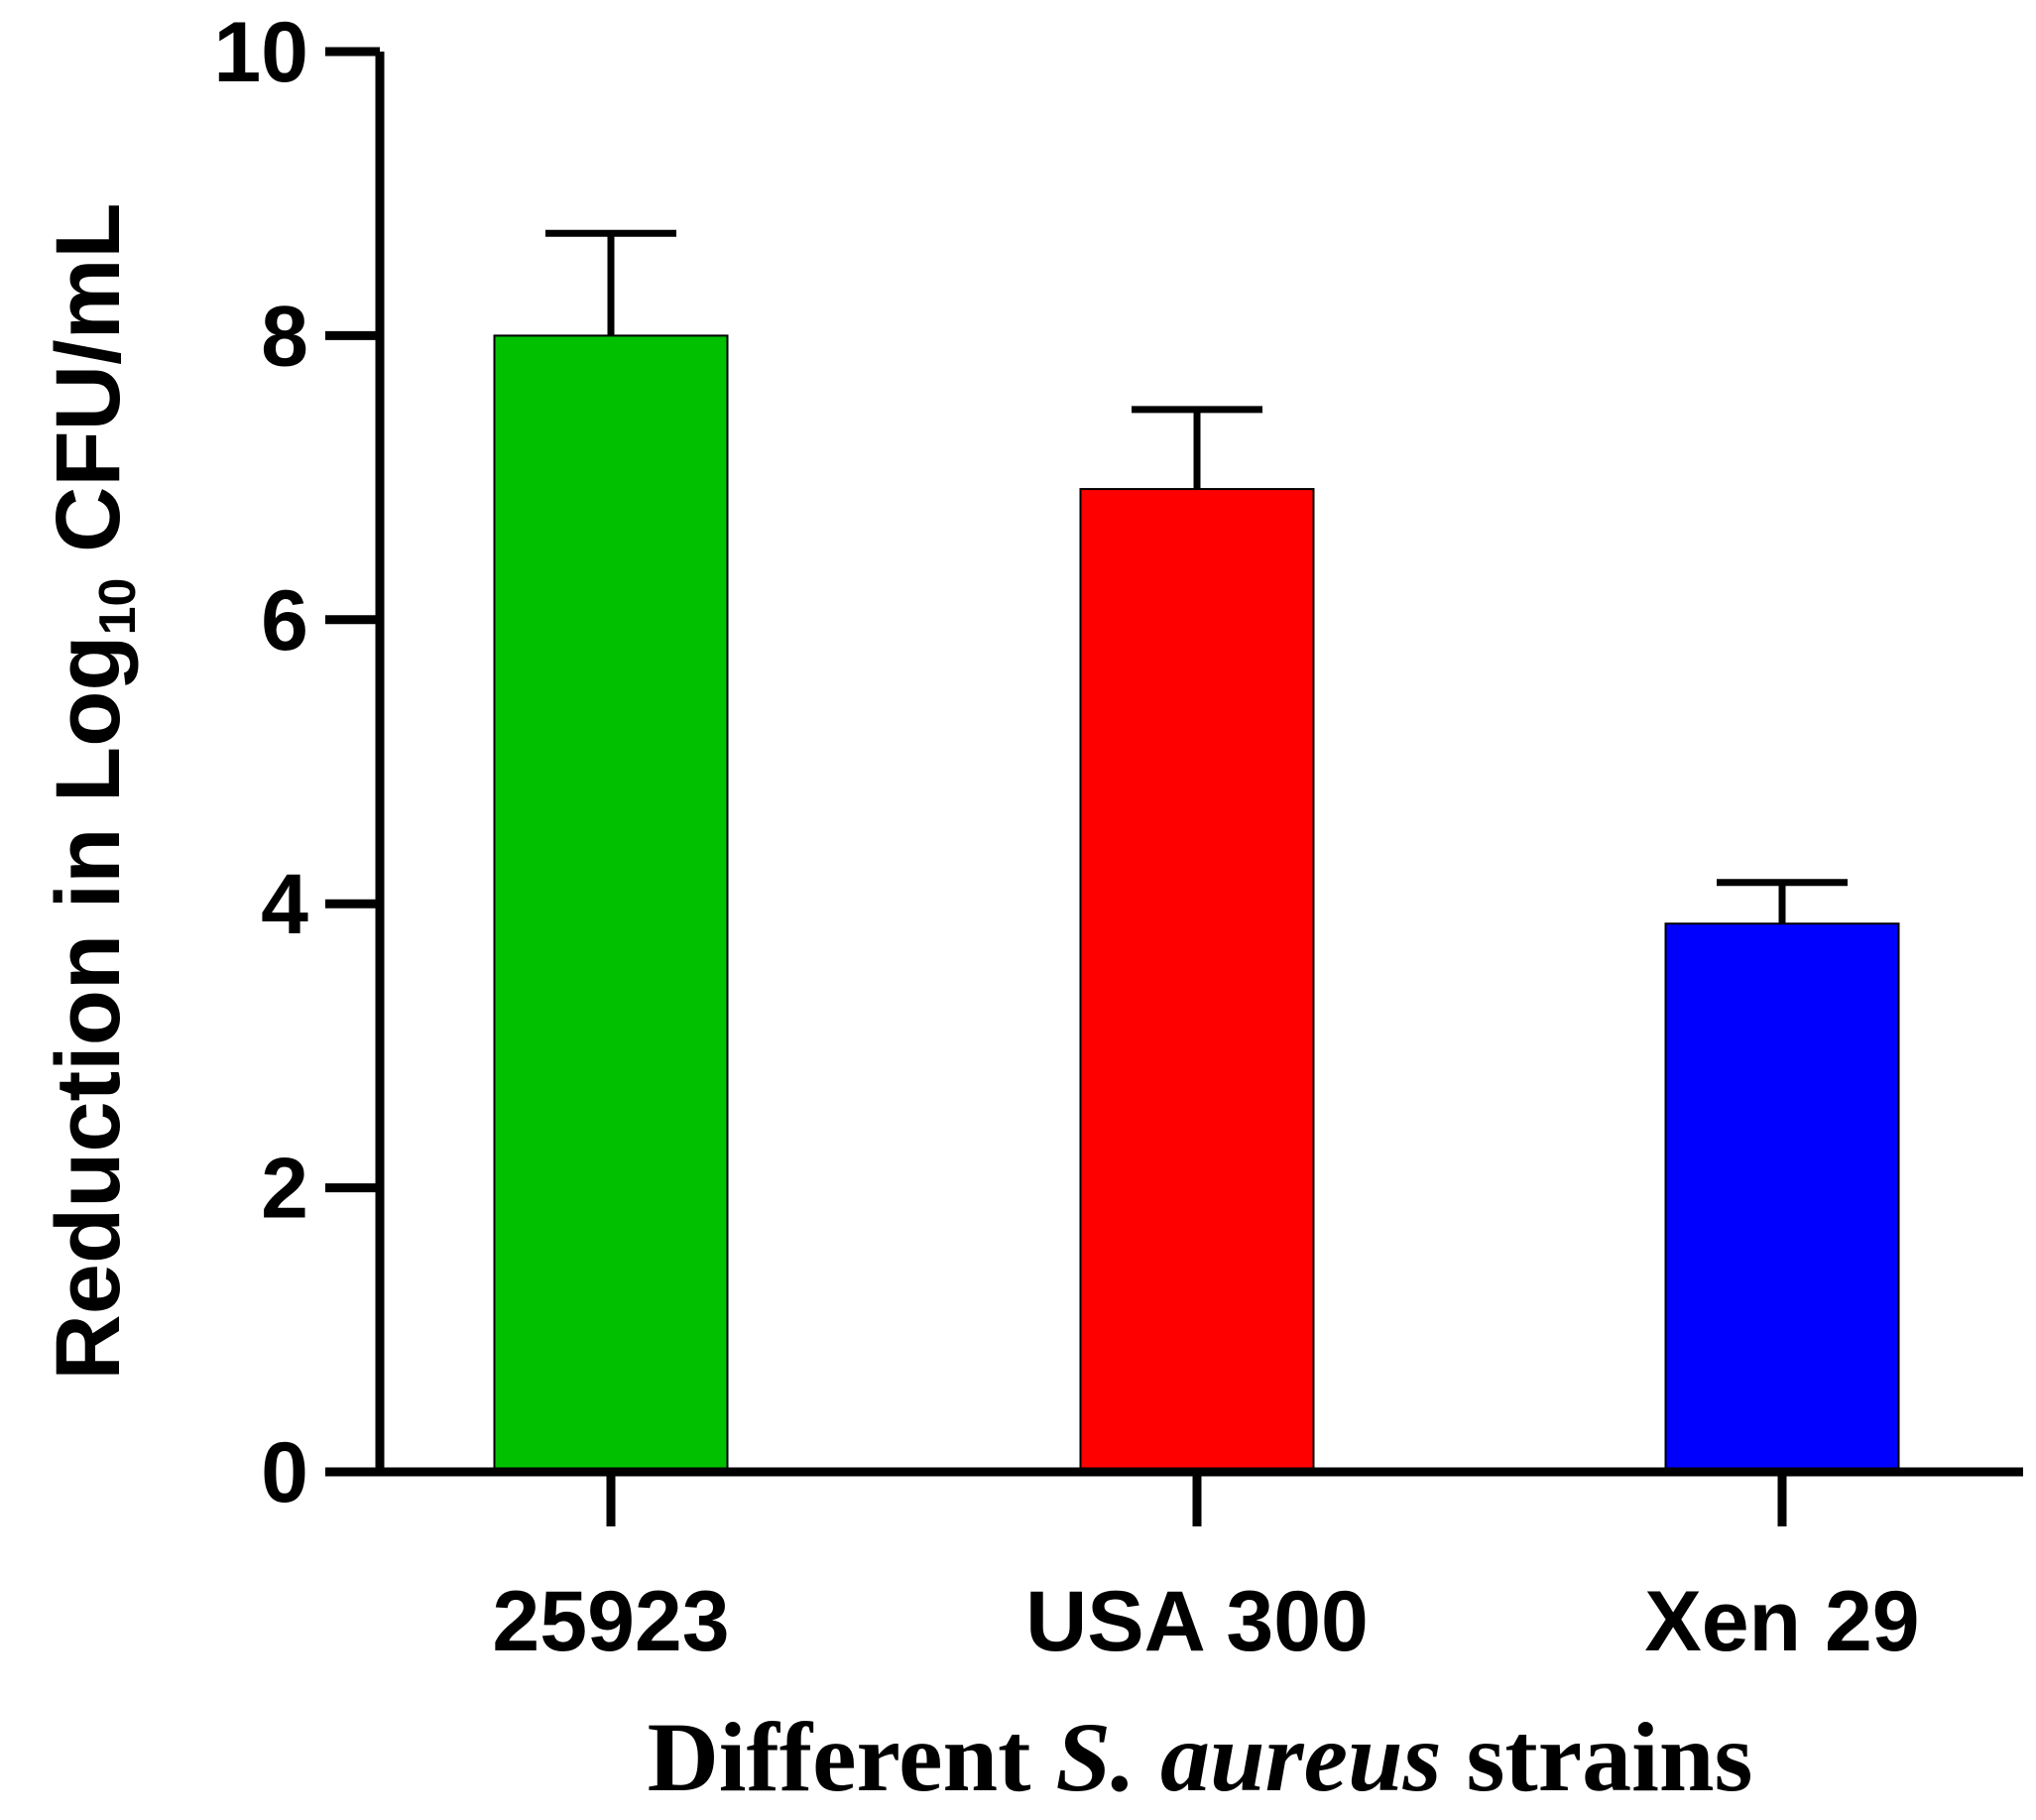 The width and height of the screenshot is (2036, 1820). What do you see at coordinates (285, 1189) in the screenshot?
I see `y-tick-label-2: 2` at bounding box center [285, 1189].